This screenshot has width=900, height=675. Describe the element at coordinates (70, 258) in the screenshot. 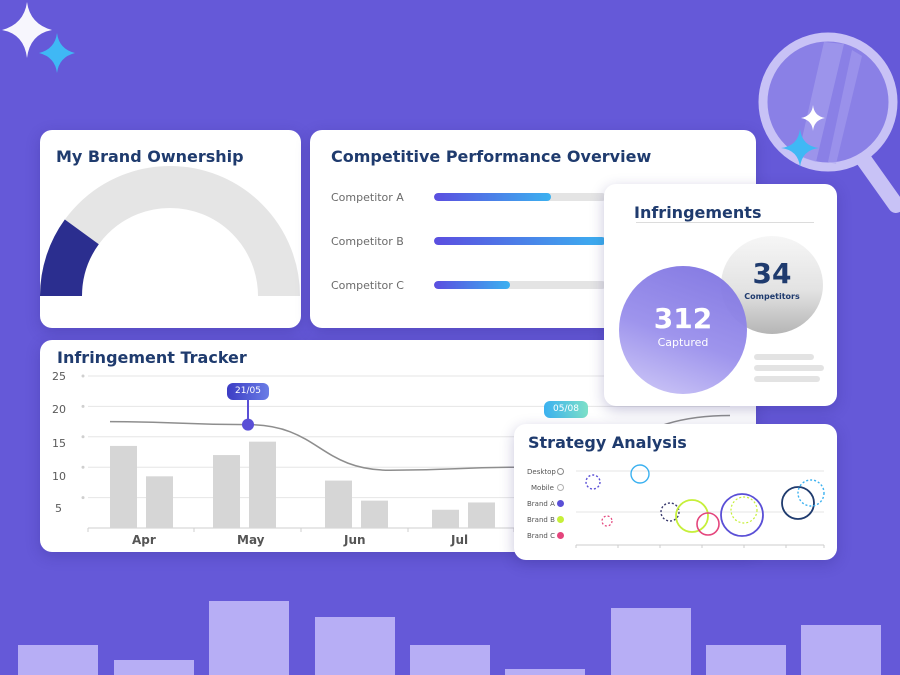

I see `gauge-fill` at that location.